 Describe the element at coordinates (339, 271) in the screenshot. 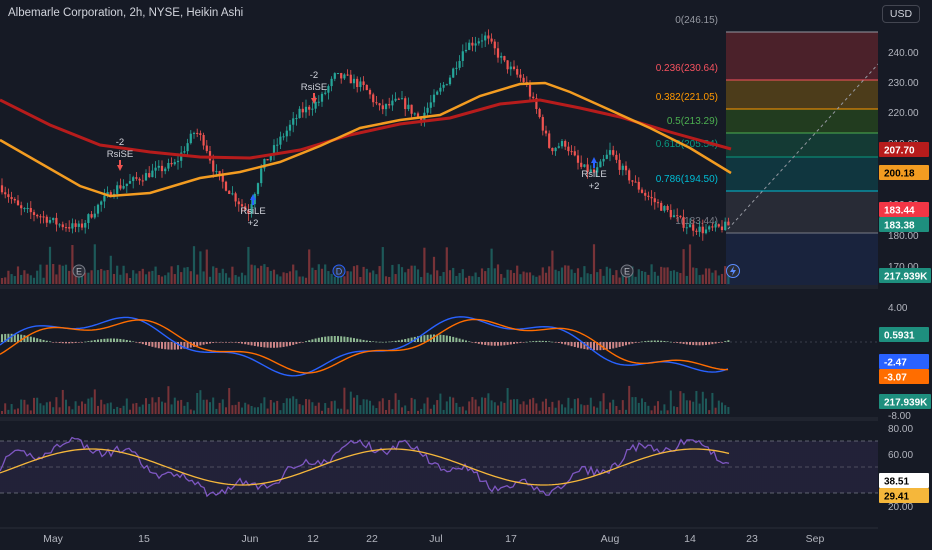

I see `event-marker: D` at that location.